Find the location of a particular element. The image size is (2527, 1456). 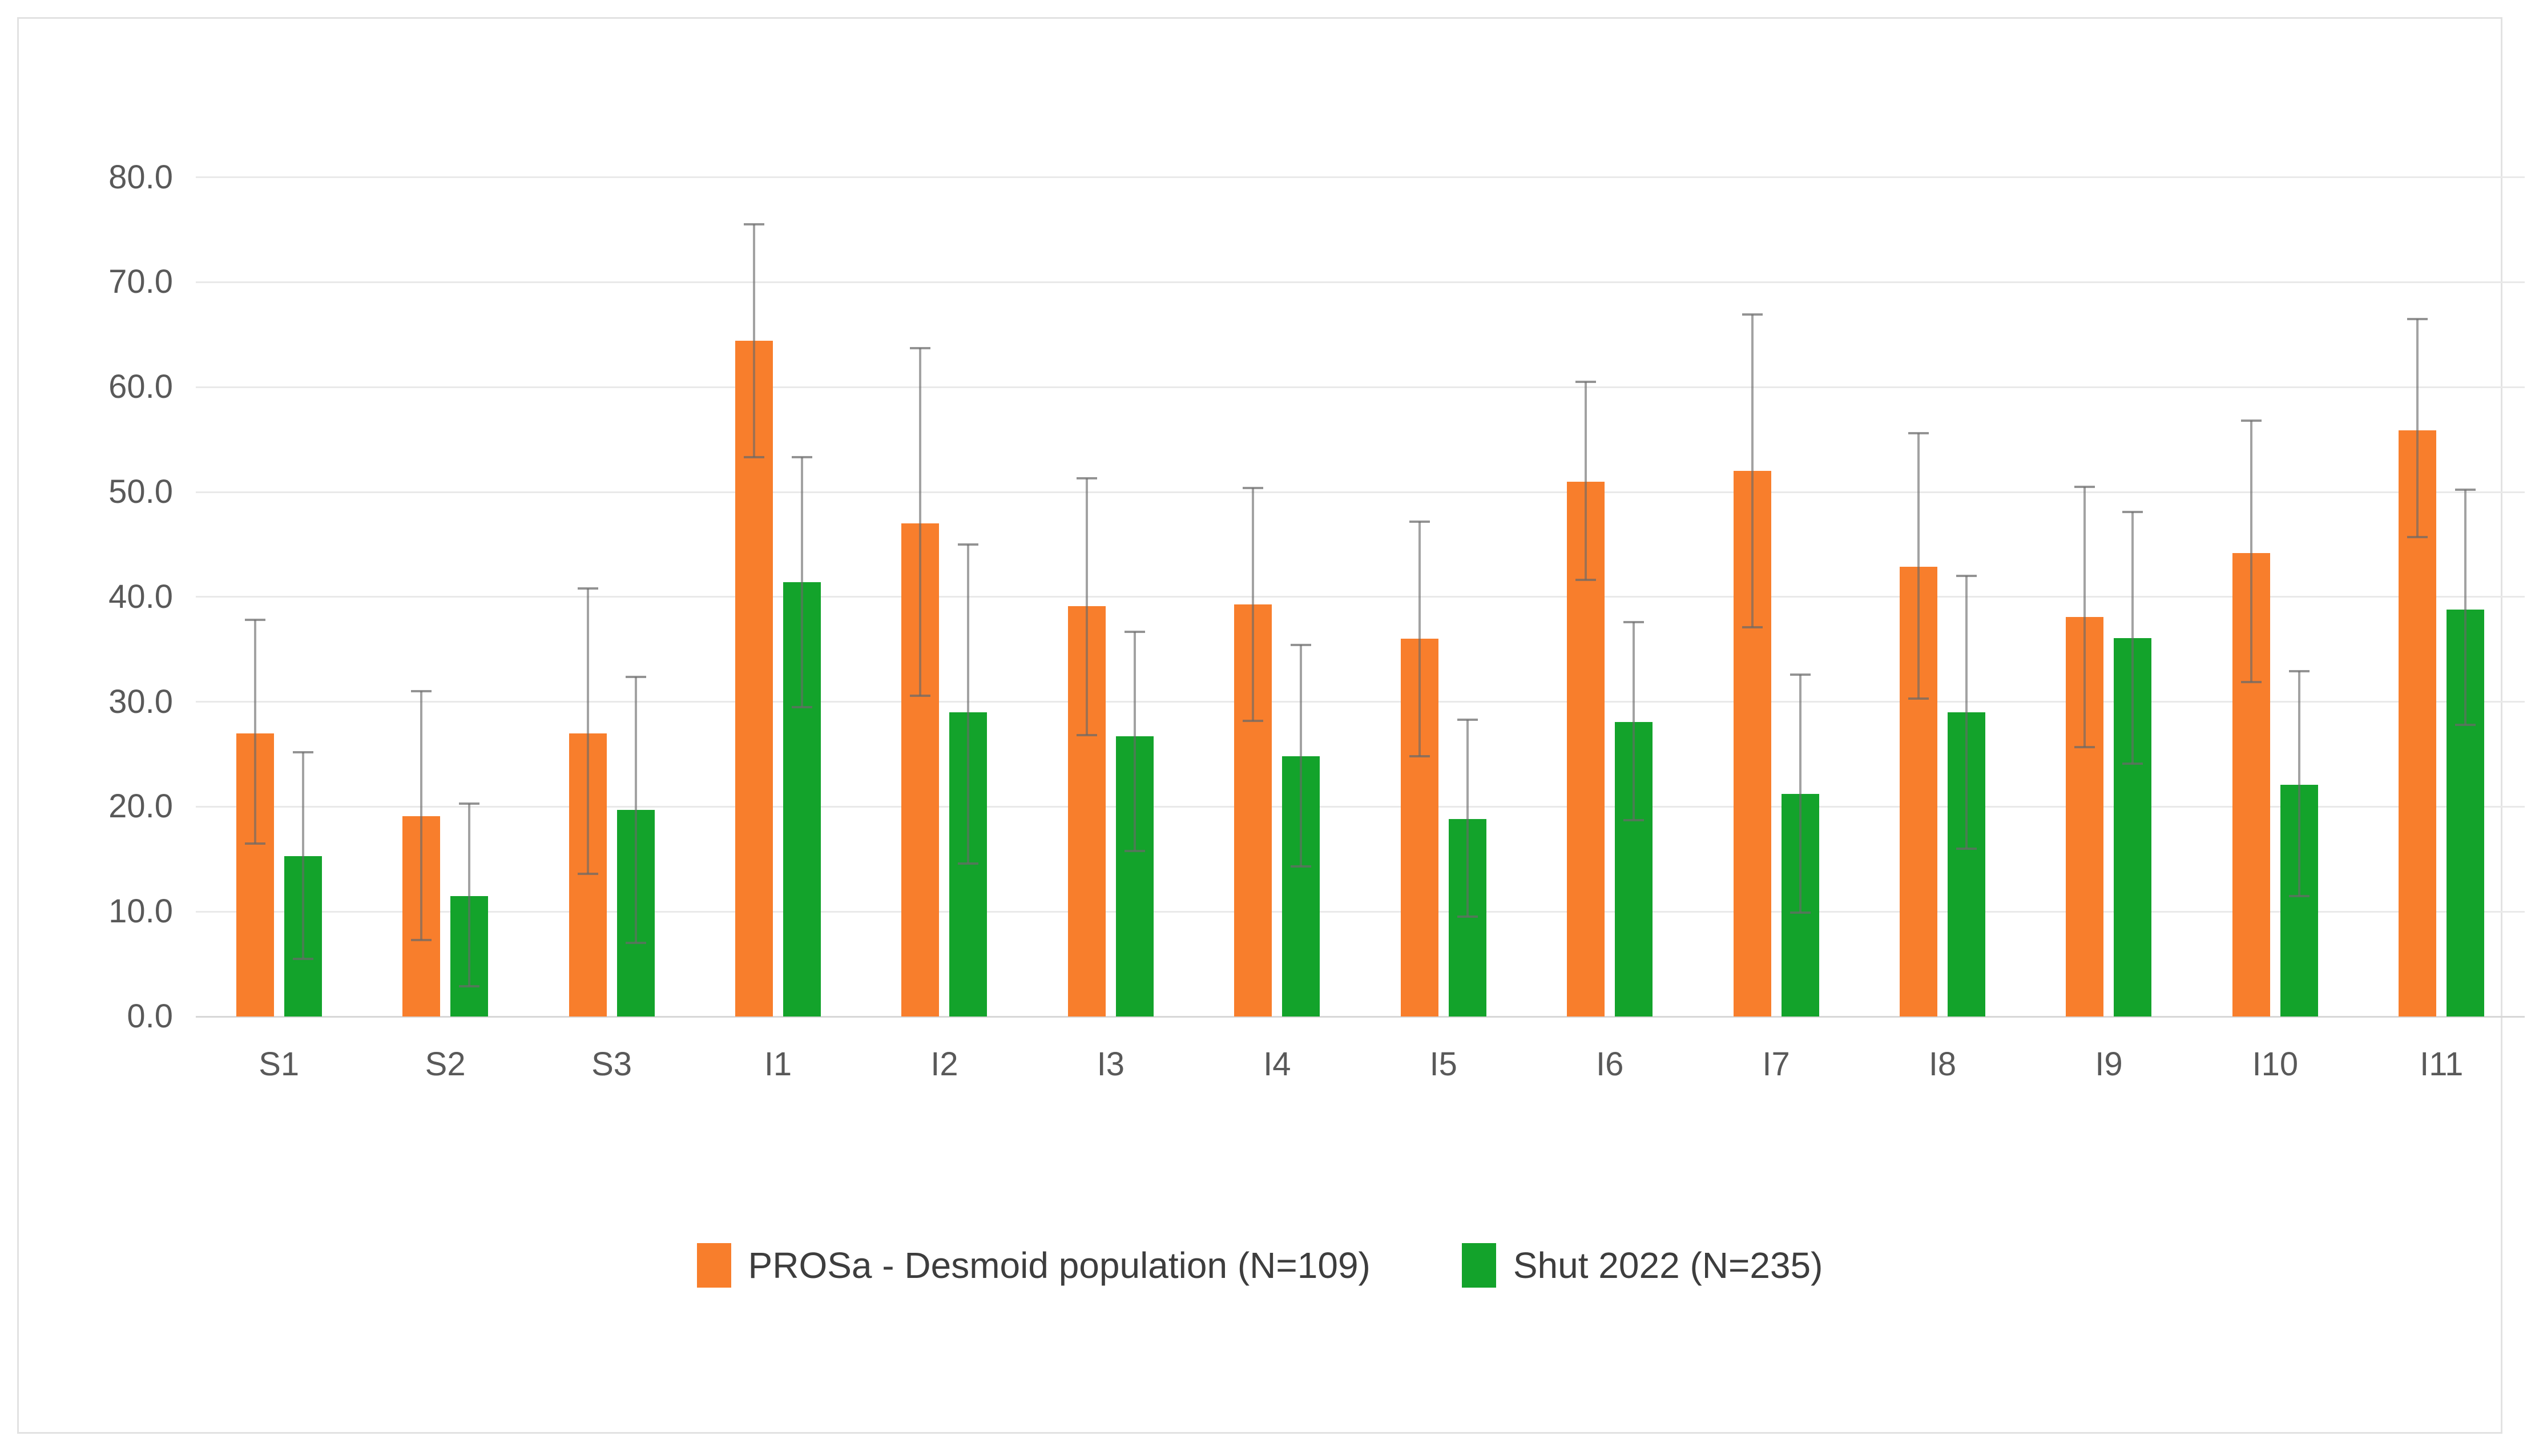

legend-swatch-shut is located at coordinates (1478, 1265).